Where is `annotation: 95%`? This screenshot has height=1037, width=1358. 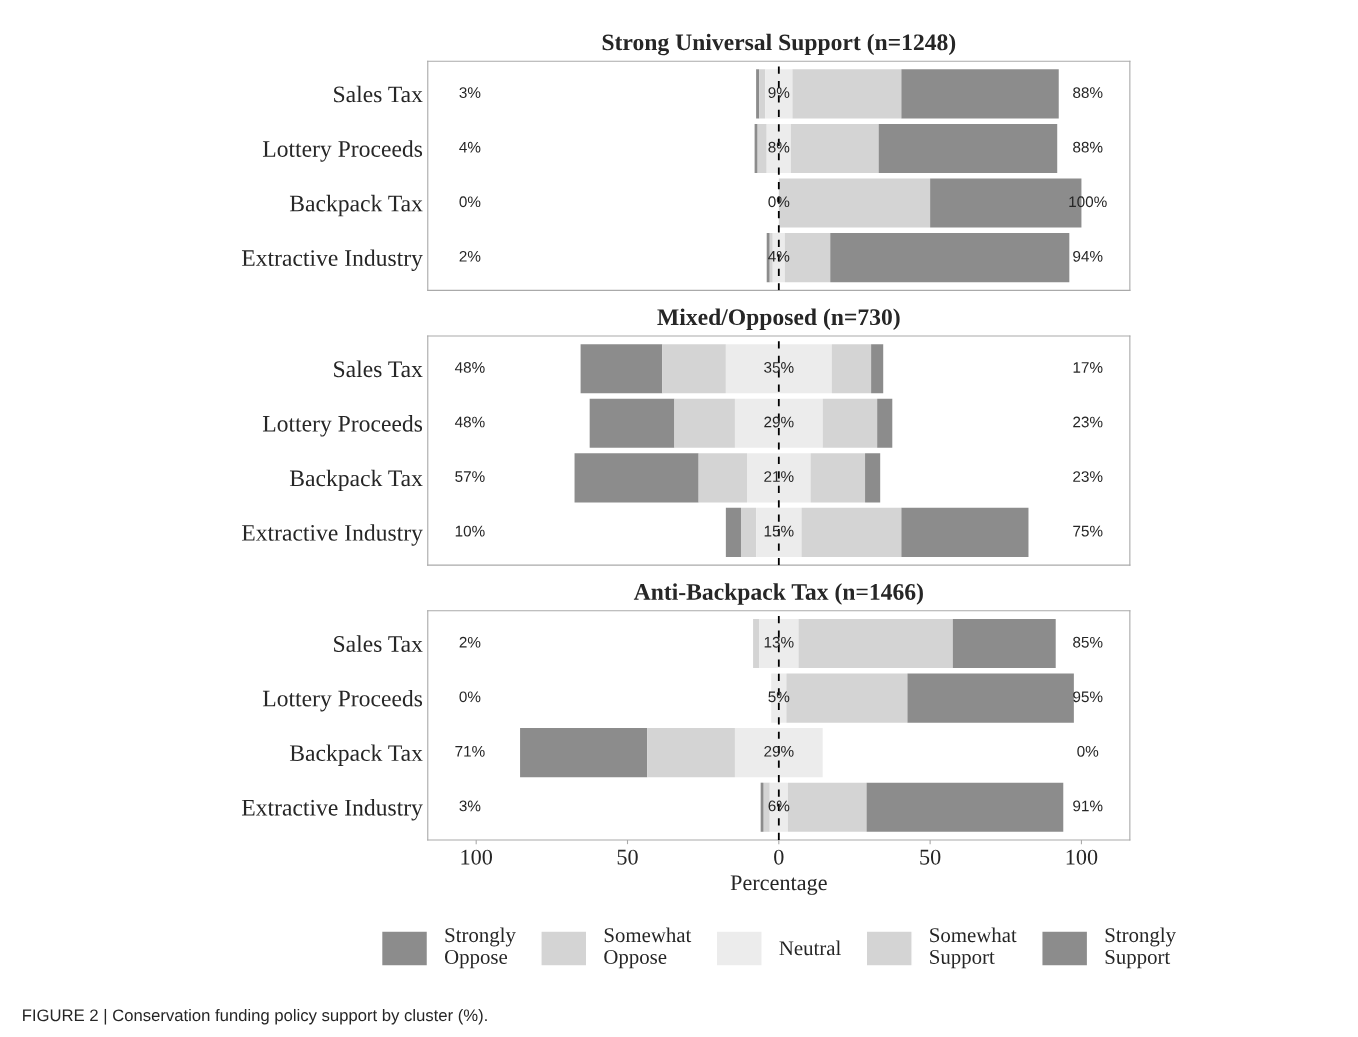 annotation: 95% is located at coordinates (1088, 697).